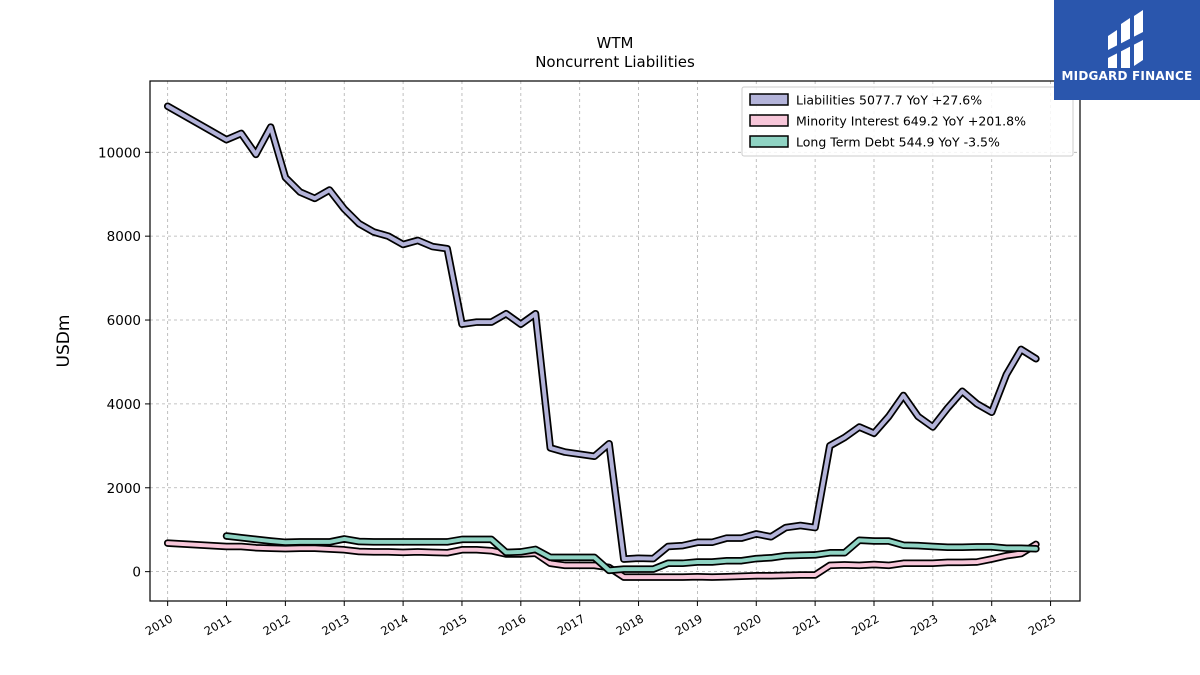 The width and height of the screenshot is (1200, 675). Describe the element at coordinates (124, 489) in the screenshot. I see `y-tick-label: 2000` at that location.